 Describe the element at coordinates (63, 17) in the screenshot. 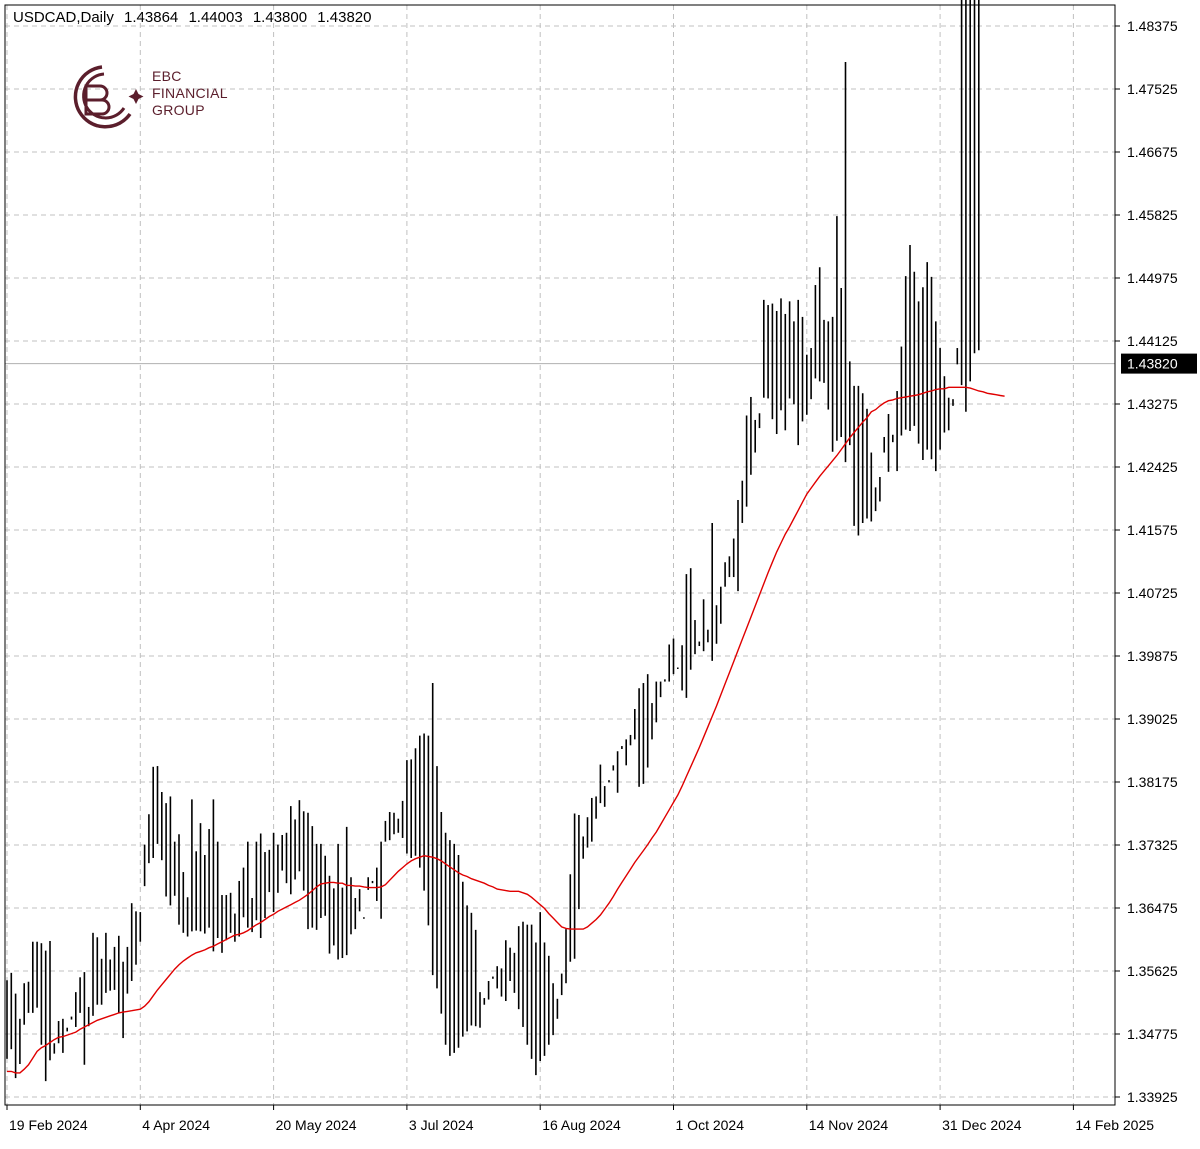

I see `symbol-label: USDCAD,Daily` at that location.